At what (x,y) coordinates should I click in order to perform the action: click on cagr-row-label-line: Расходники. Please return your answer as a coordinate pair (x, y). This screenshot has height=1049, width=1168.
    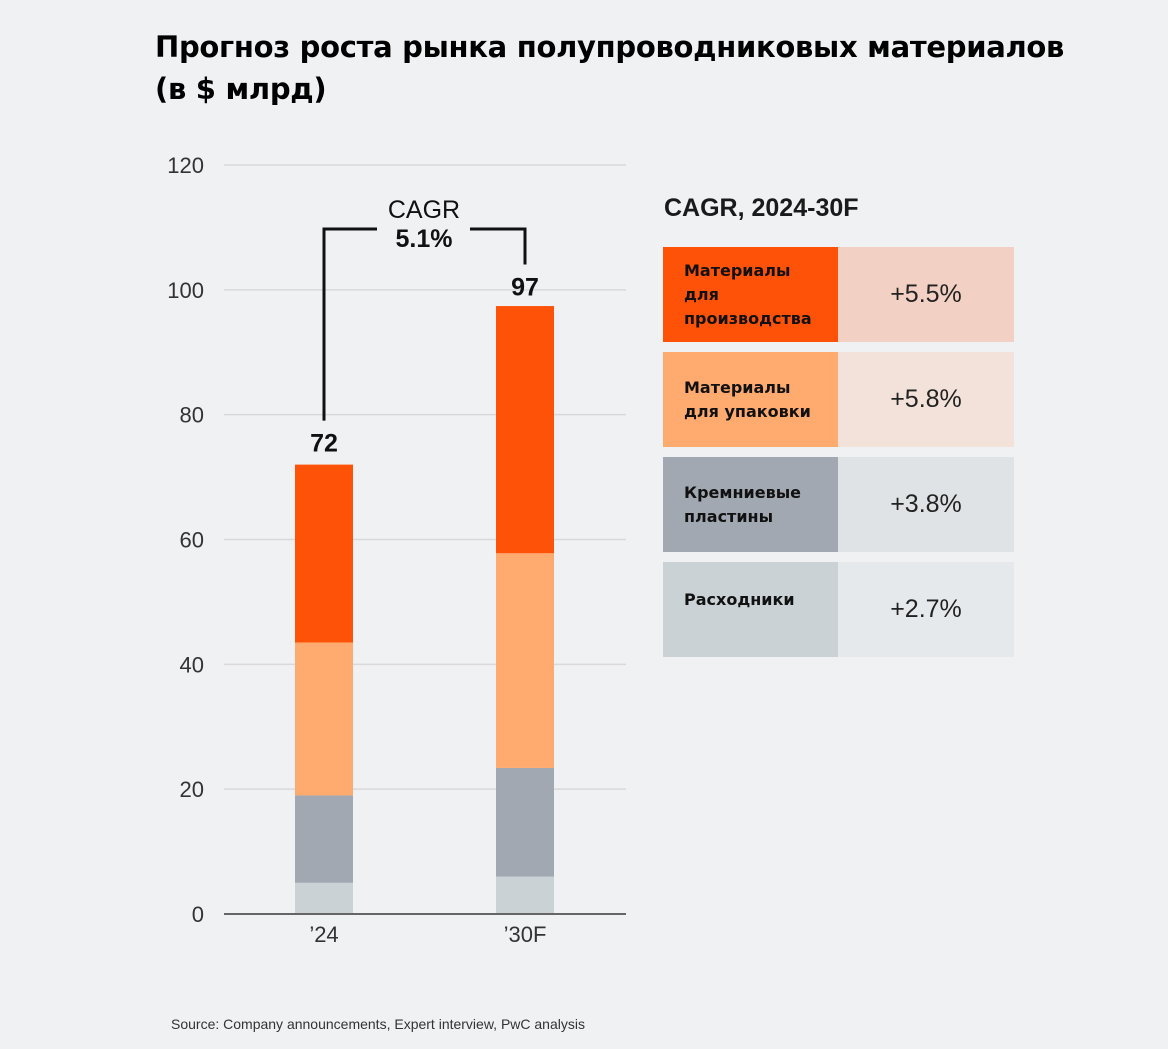
    Looking at the image, I should click on (739, 599).